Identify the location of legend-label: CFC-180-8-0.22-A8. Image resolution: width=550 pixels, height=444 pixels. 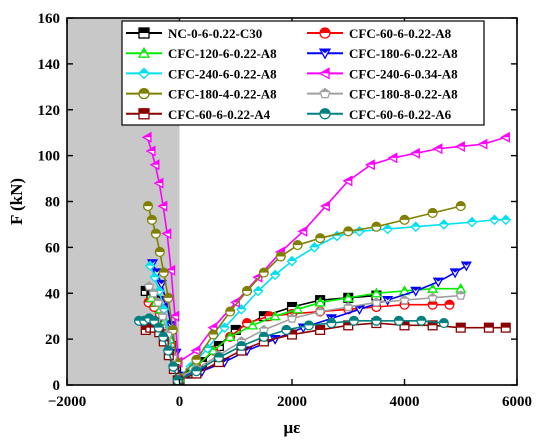
(403, 94).